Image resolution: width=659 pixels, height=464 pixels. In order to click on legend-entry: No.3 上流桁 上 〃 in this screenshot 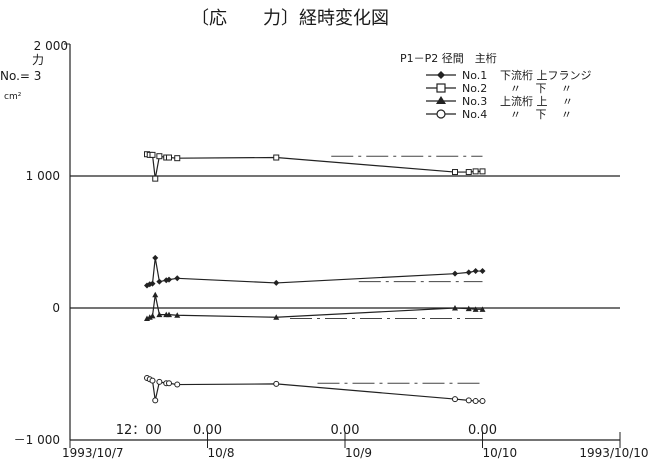, I will do `click(499, 101)`.